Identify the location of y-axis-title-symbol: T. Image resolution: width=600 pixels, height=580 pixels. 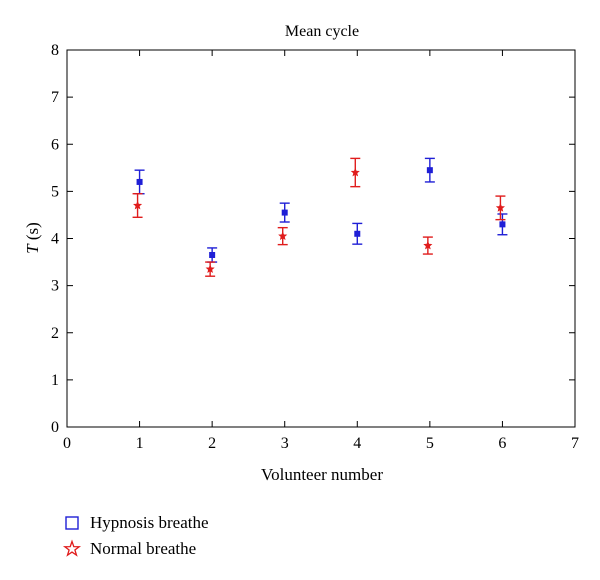
(32, 248).